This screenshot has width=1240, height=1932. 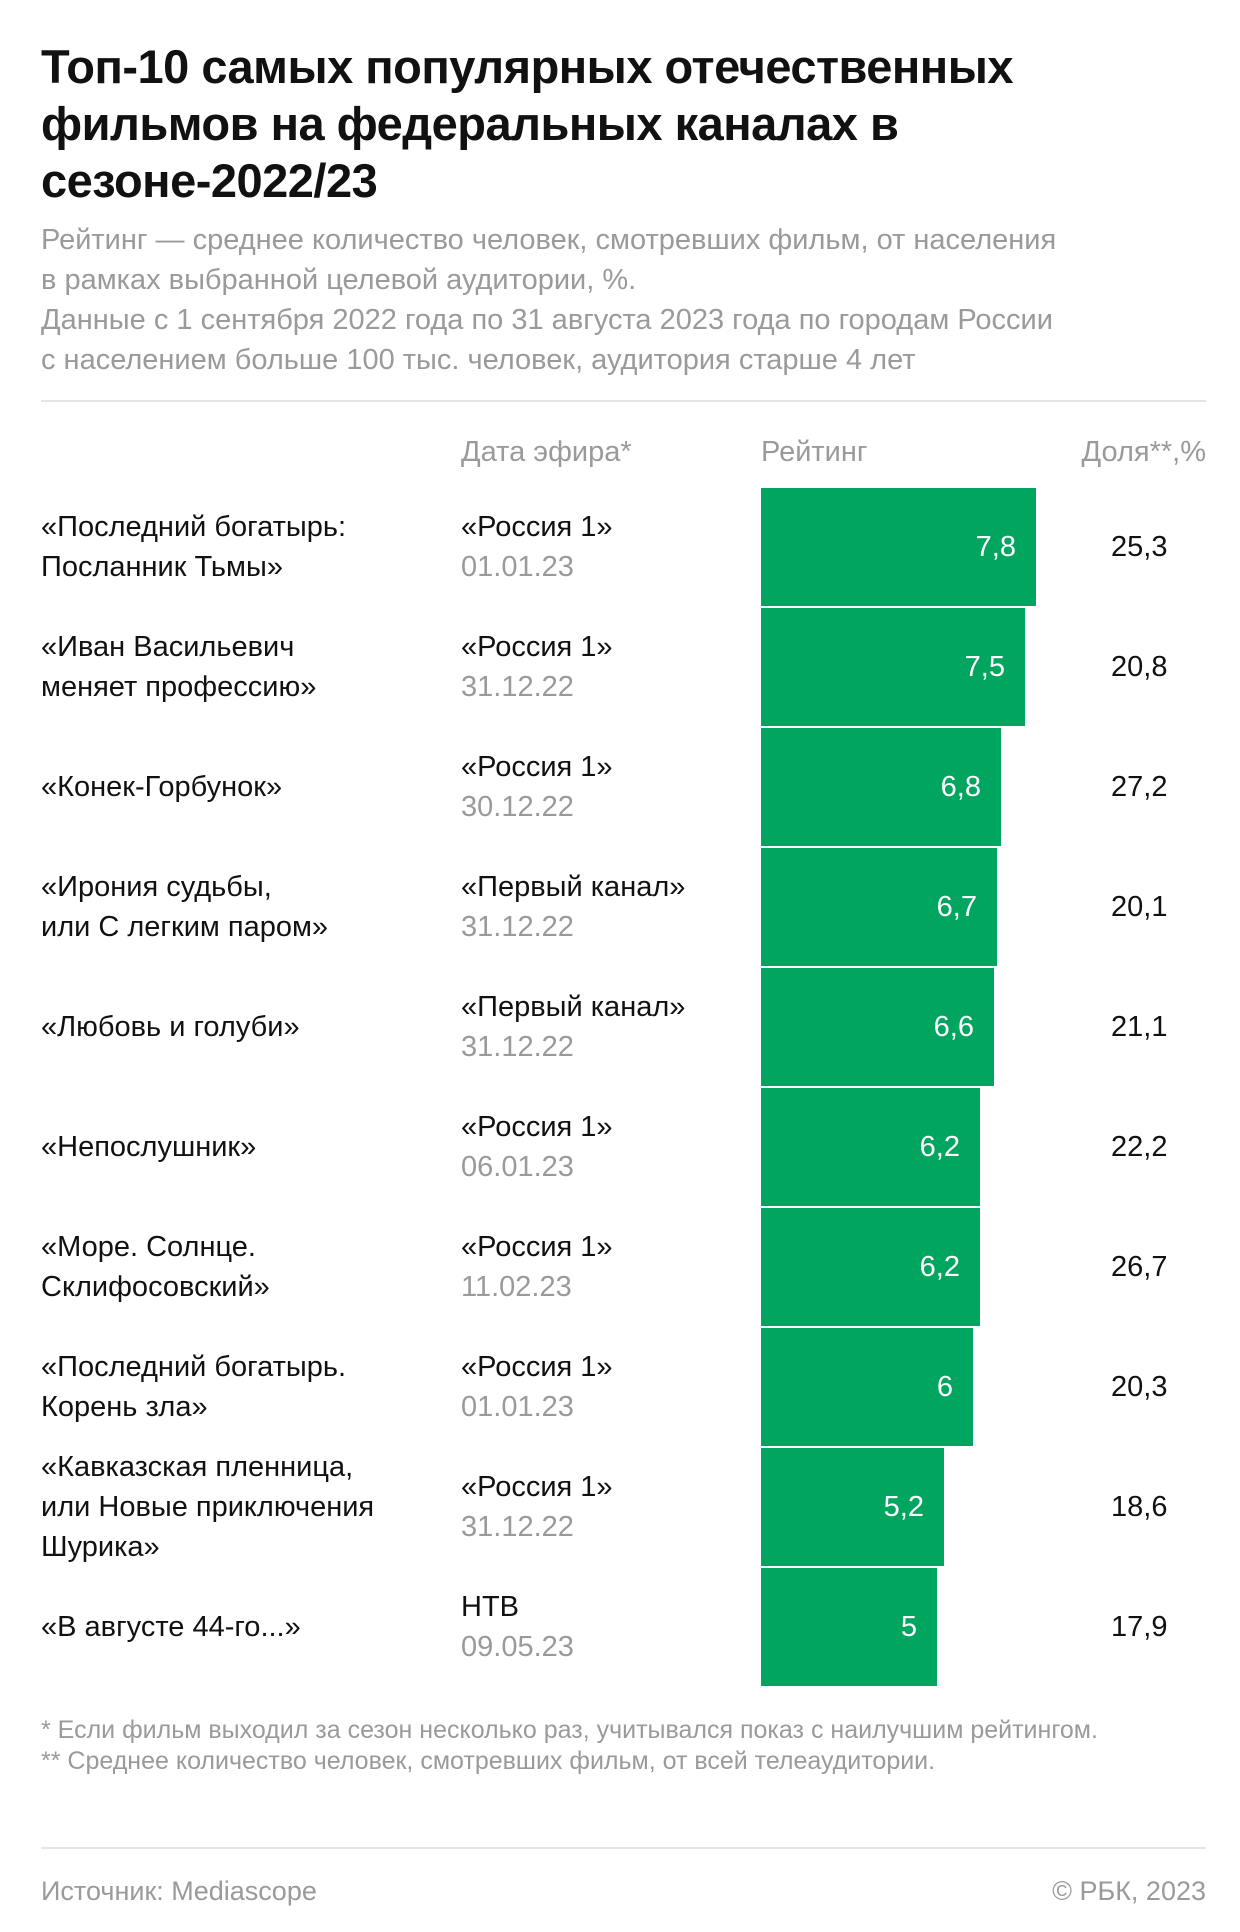 What do you see at coordinates (1144, 452) in the screenshot?
I see `column-header-share: Доля**,%` at bounding box center [1144, 452].